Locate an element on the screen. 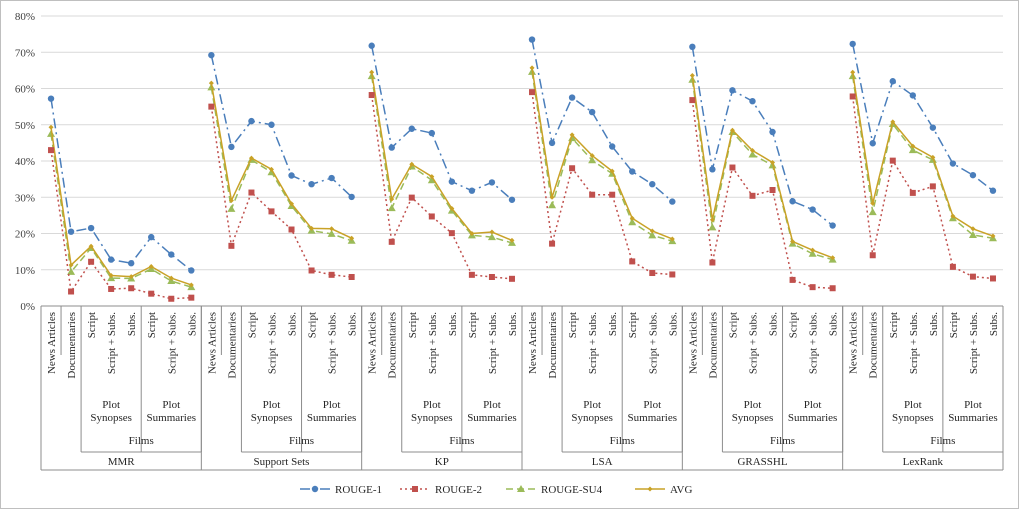 Image resolution: width=1019 pixels, height=509 pixels. series-line-rouge-su4 is located at coordinates (602, 156).